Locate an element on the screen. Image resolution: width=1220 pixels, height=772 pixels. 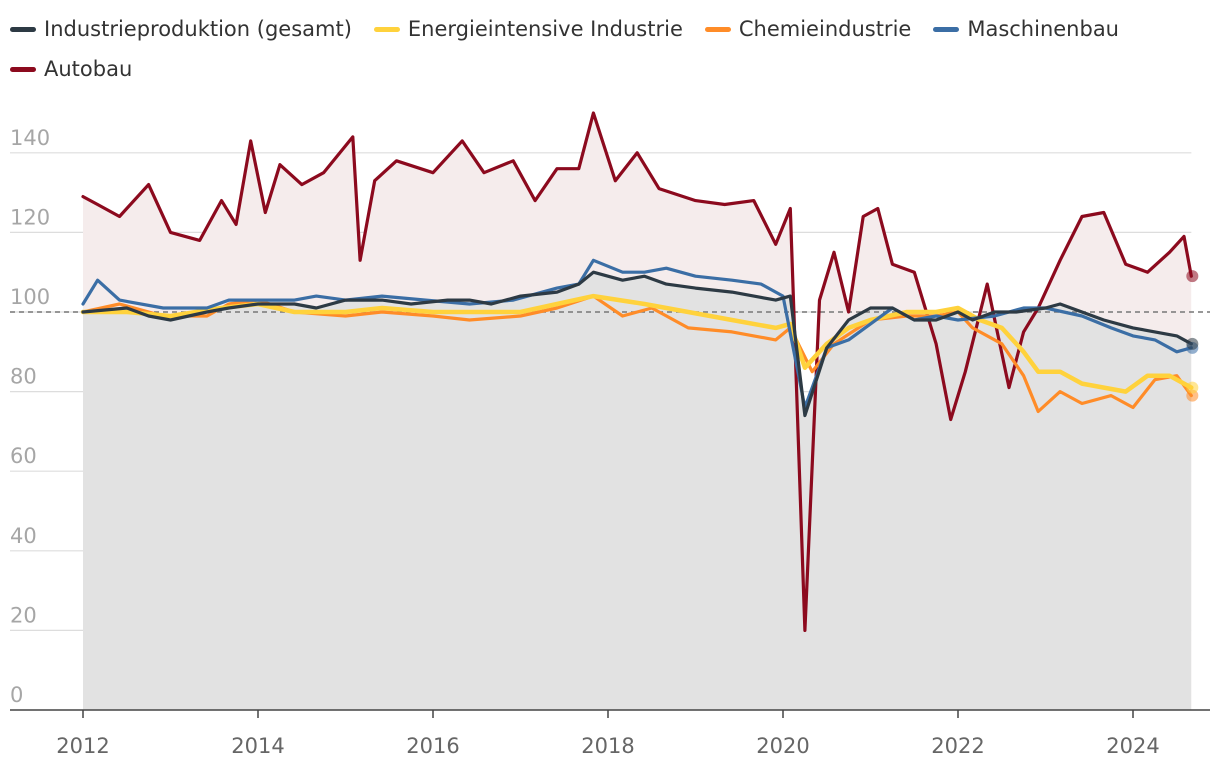
end-marker-autobau is located at coordinates (1192, 276).